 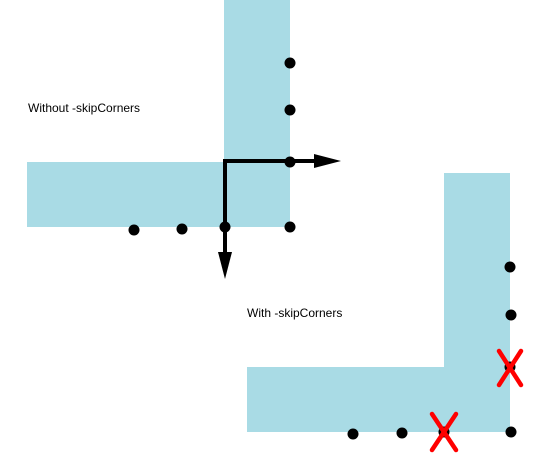 What do you see at coordinates (294, 313) in the screenshot?
I see `label-with-skip-corners: With -skipCorners` at bounding box center [294, 313].